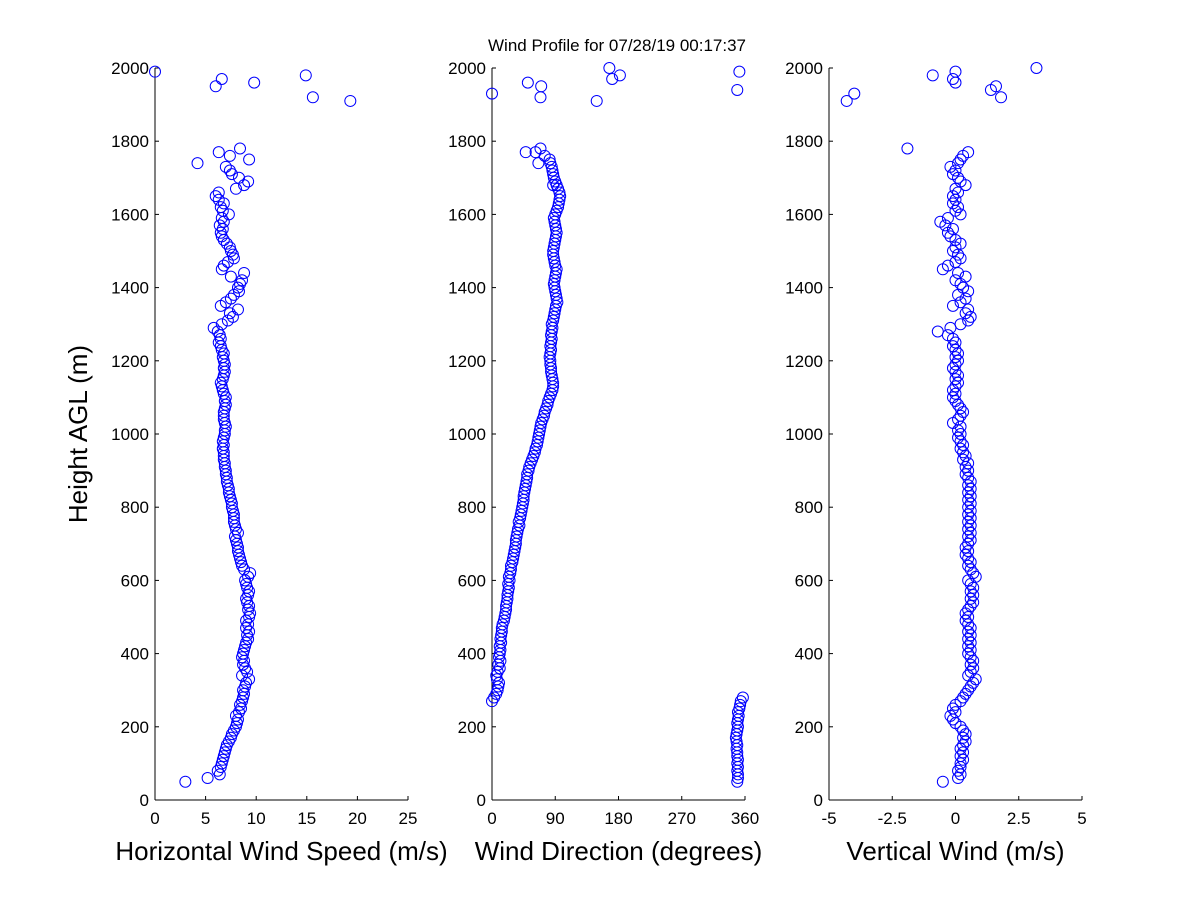 This screenshot has height=900, width=1200. I want to click on x-tick-label: 360, so click(745, 818).